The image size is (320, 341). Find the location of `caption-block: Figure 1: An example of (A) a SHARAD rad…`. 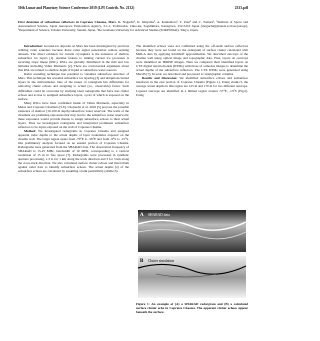

caption-block: Figure 1: An example of (A) a SHARAD rad… is located at coordinates (192, 308).